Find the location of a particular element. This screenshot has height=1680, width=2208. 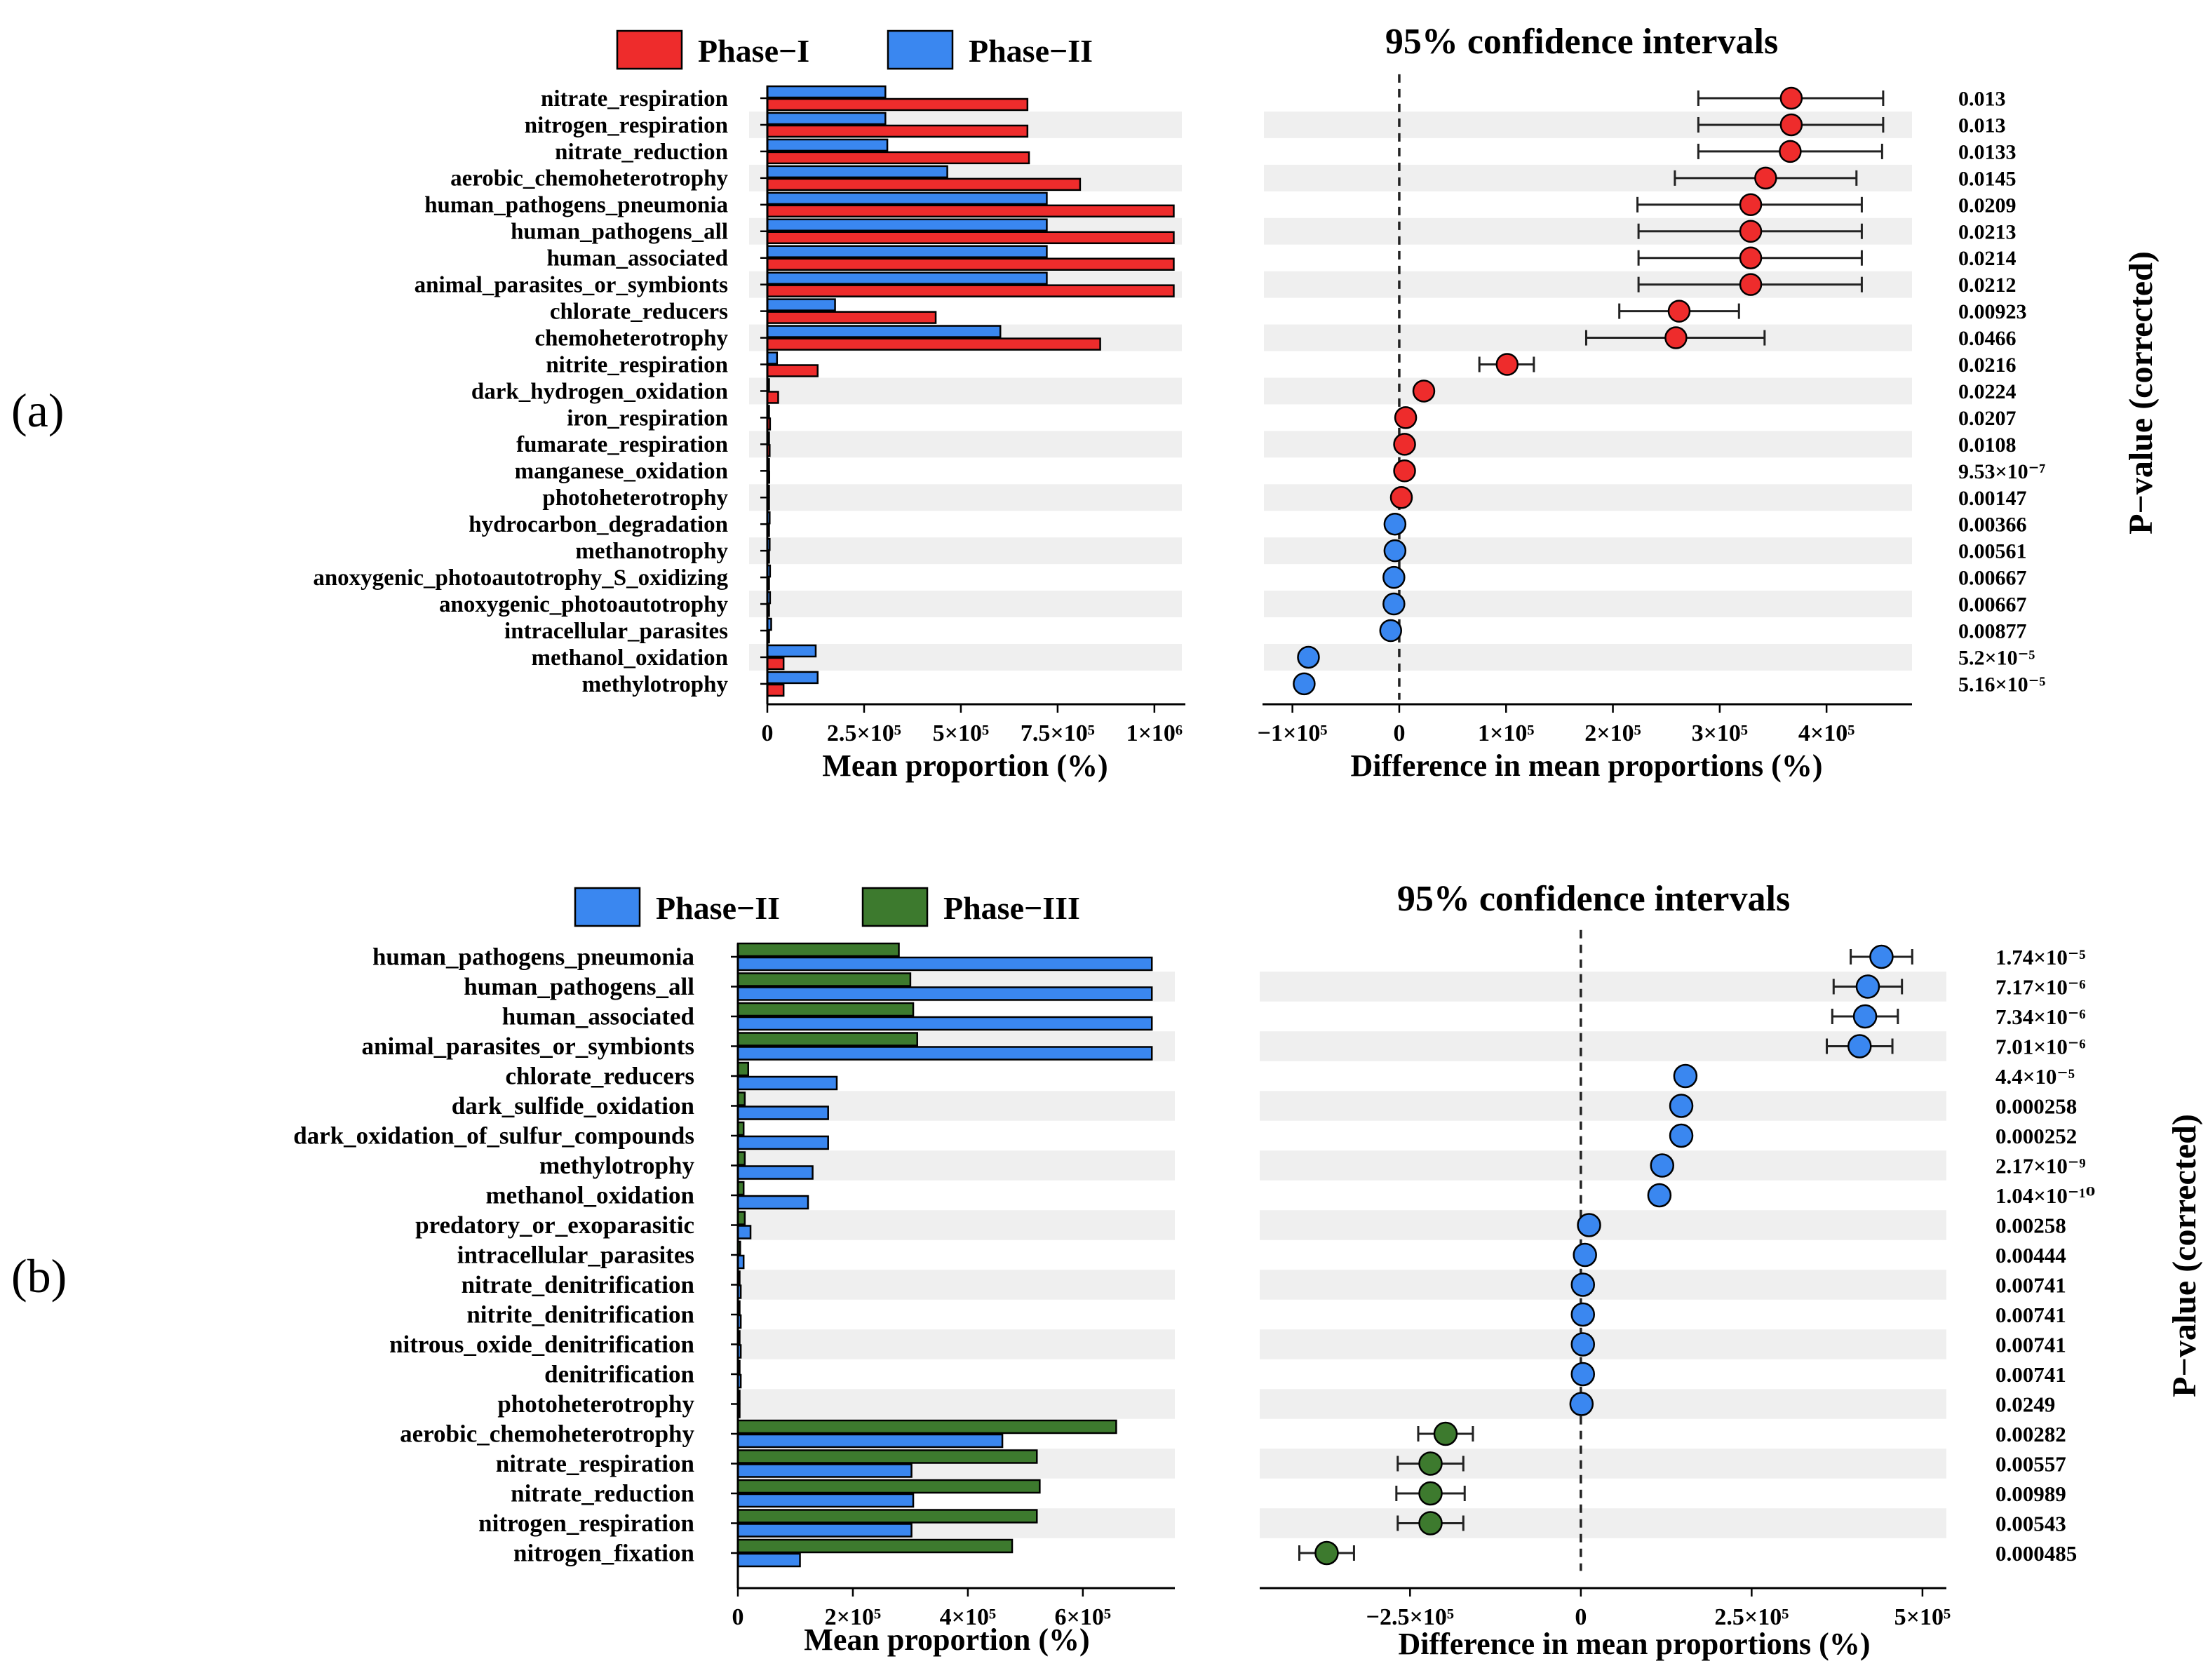

category-label: dark_sulfide_oxidation is located at coordinates (573, 1106).